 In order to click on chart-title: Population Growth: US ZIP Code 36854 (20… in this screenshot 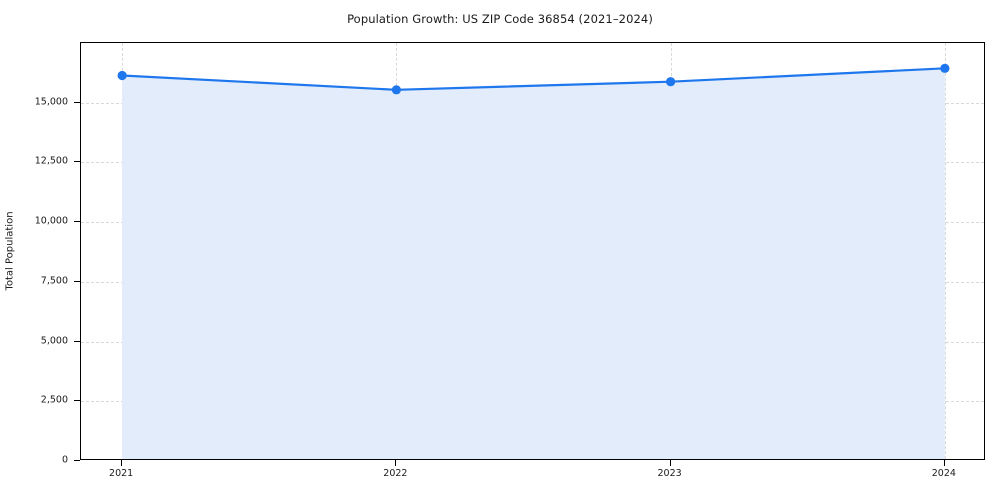, I will do `click(500, 19)`.